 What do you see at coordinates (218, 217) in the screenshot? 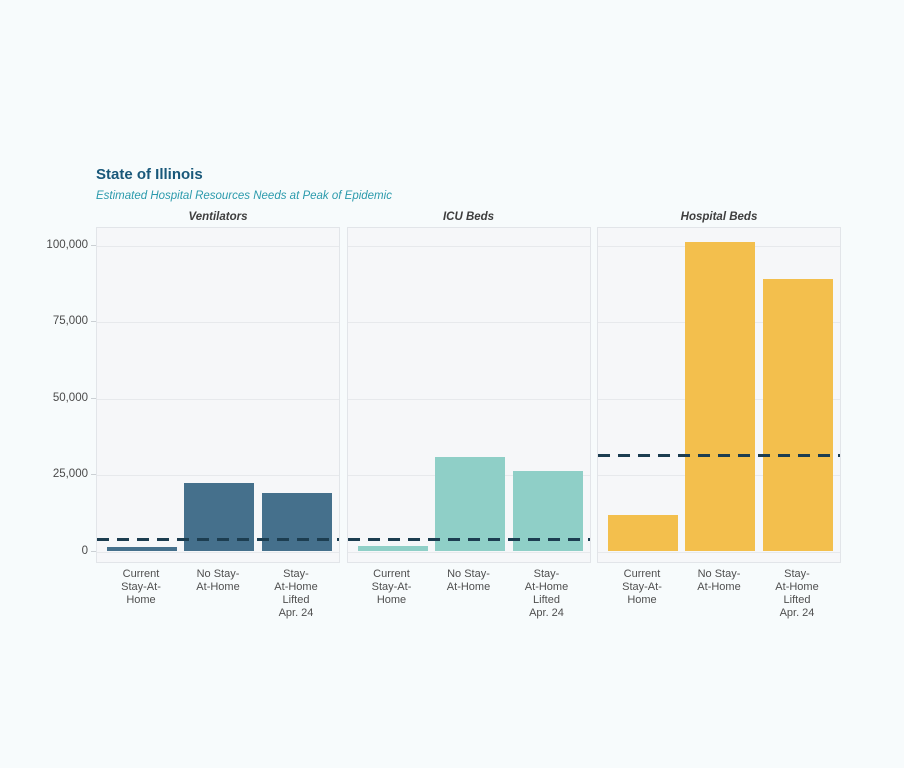
I see `facet-title-ventilators: Ventilators` at bounding box center [218, 217].